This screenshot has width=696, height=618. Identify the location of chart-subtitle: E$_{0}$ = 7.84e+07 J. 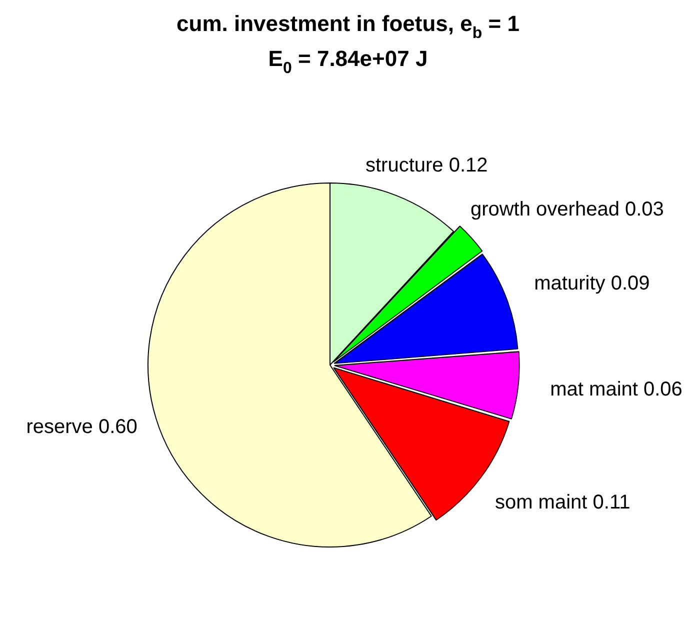
(348, 61).